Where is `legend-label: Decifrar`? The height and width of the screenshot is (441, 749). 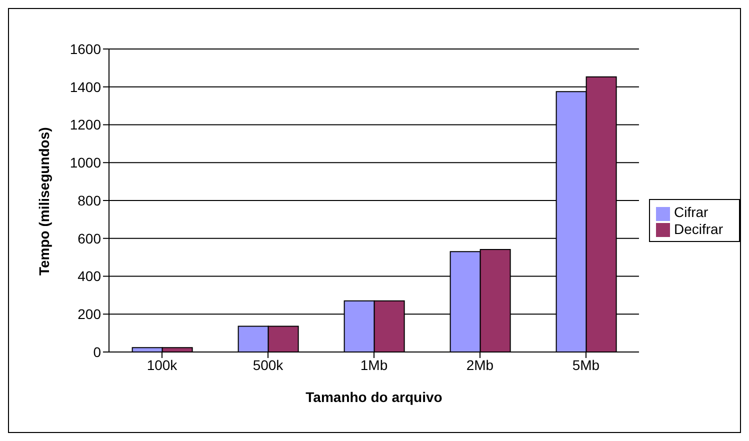 legend-label: Decifrar is located at coordinates (698, 228).